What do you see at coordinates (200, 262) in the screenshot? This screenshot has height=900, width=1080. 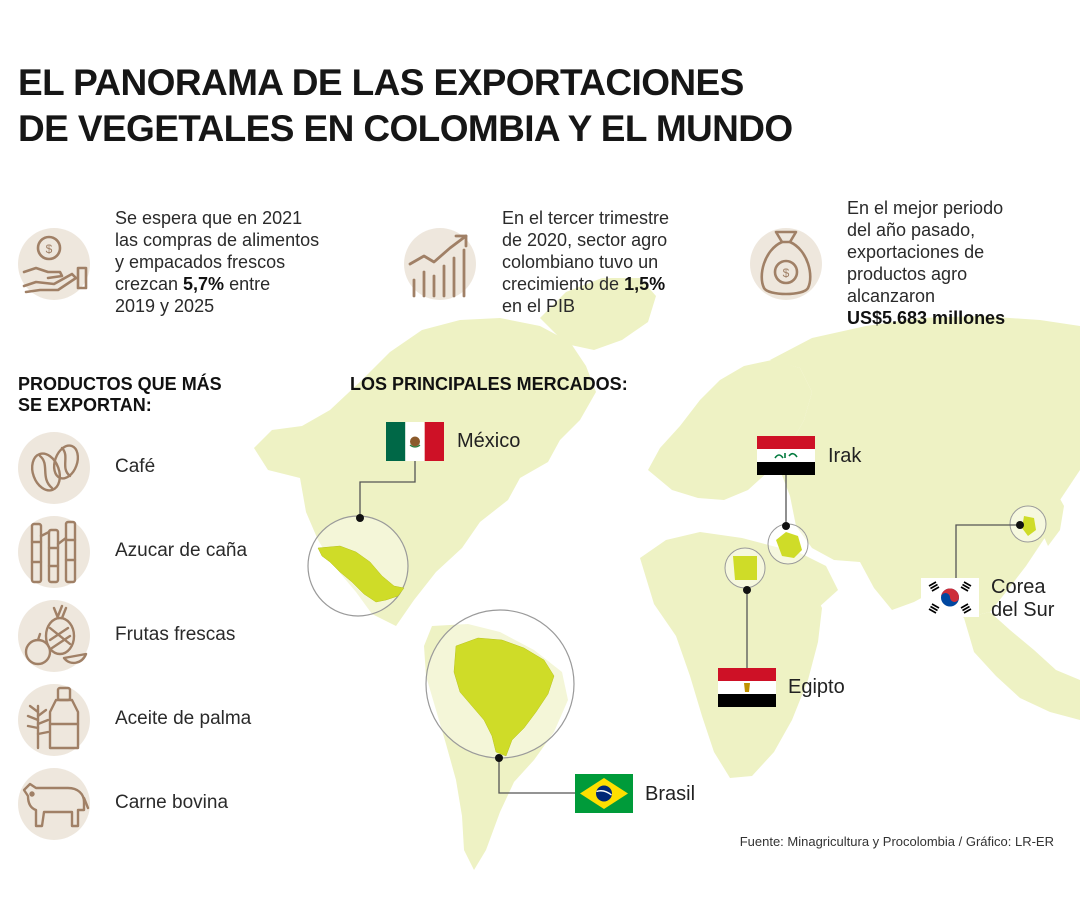 I see `stat-line: y empacados frescos` at bounding box center [200, 262].